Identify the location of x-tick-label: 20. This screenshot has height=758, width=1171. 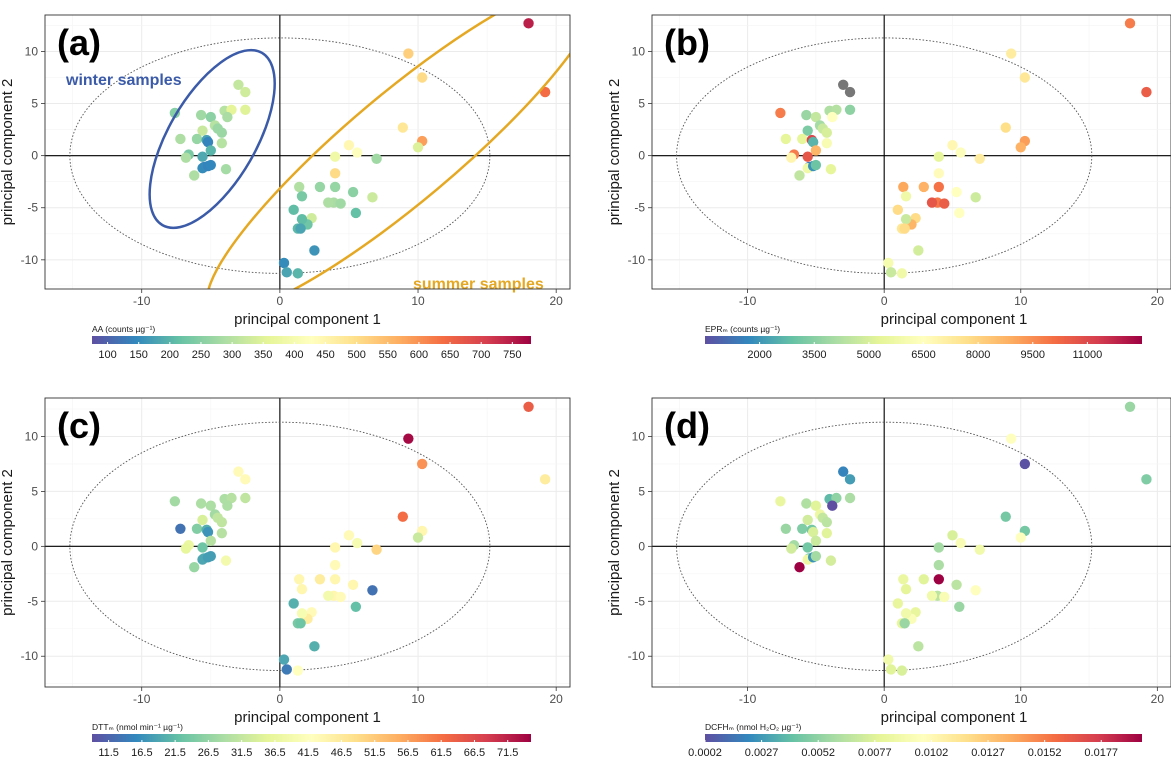
(557, 301).